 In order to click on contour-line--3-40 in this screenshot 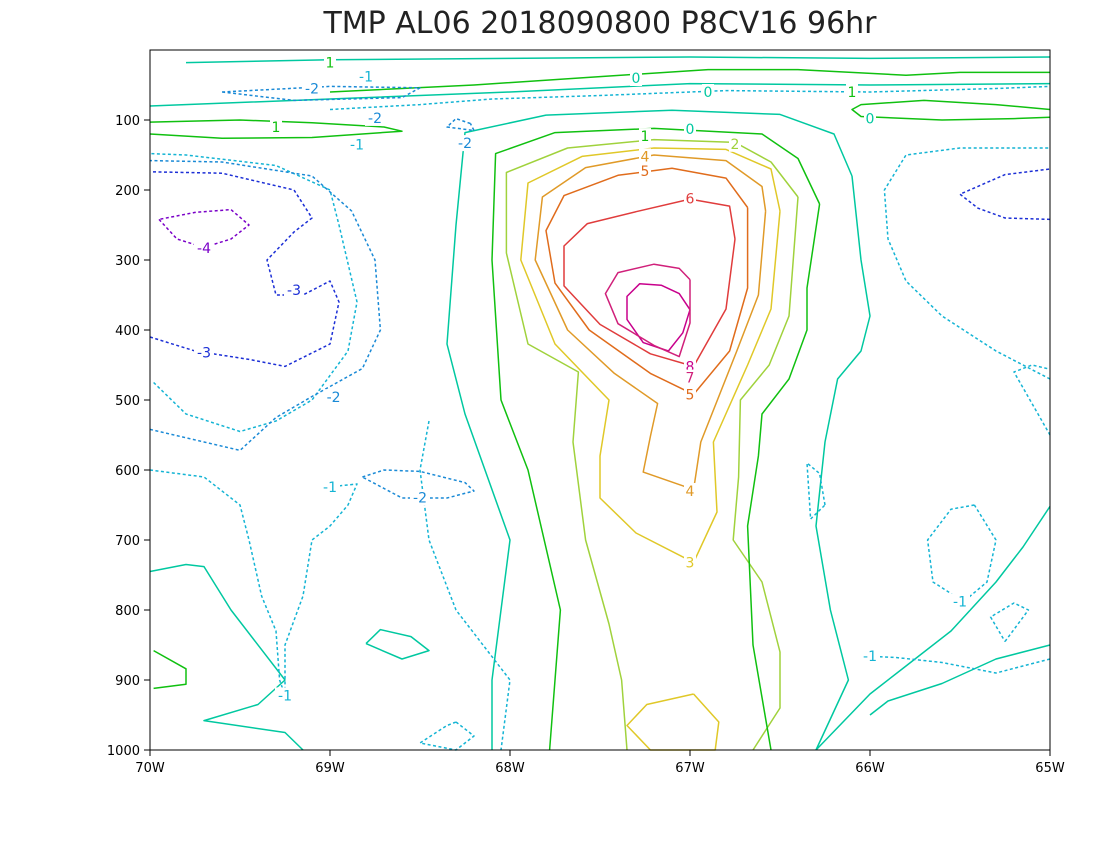, I will do `click(1005, 194)`.